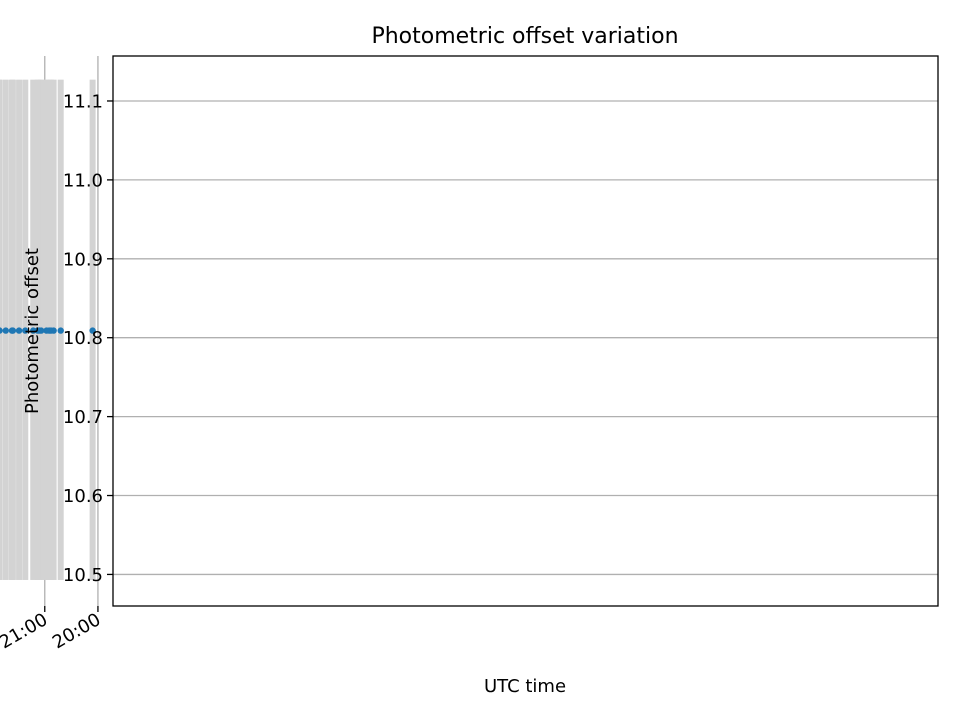 The height and width of the screenshot is (720, 960). Describe the element at coordinates (83, 575) in the screenshot. I see `y-tick-label: 10.5` at that location.